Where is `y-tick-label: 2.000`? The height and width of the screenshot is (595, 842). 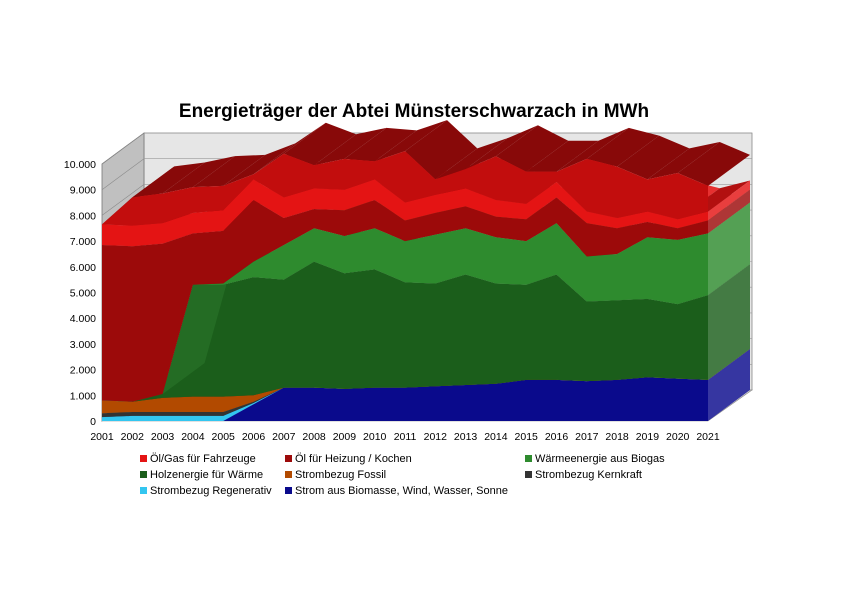
y-tick-label: 2.000 is located at coordinates (83, 371).